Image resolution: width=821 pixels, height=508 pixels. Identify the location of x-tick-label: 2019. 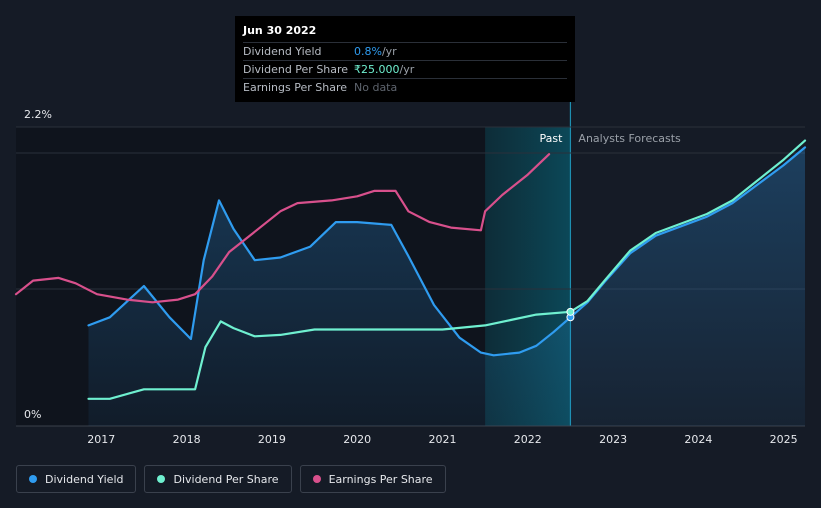
(272, 439).